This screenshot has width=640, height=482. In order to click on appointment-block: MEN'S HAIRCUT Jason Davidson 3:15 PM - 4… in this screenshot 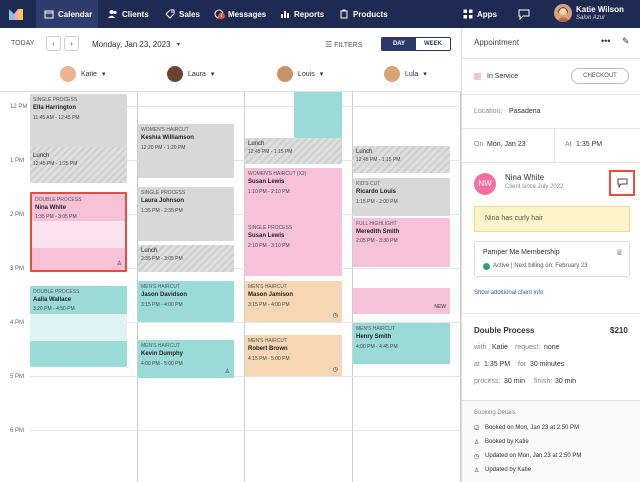, I will do `click(186, 301)`.